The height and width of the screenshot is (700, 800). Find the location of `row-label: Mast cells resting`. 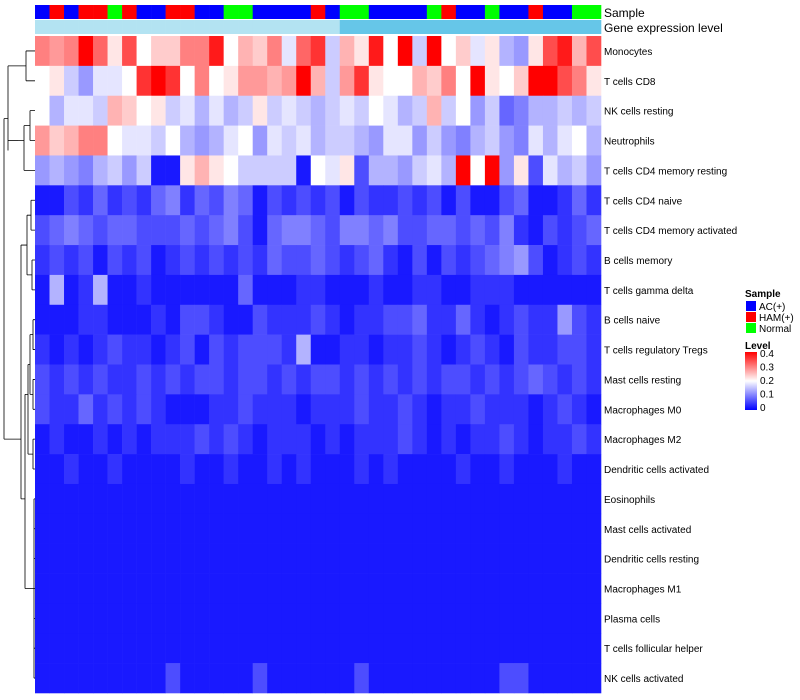

row-label: Mast cells resting is located at coordinates (642, 380).